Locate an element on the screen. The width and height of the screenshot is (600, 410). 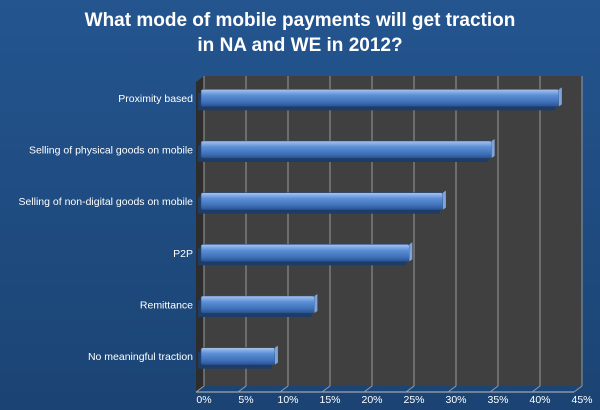
plot-side-wall is located at coordinates (200, 234).